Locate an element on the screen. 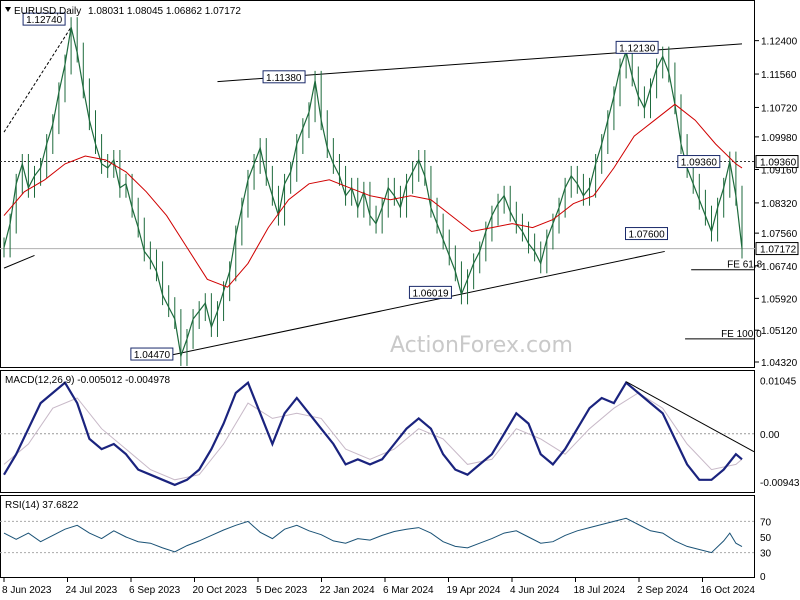 This screenshot has height=600, width=800. macd-signal-line is located at coordinates (373, 436).